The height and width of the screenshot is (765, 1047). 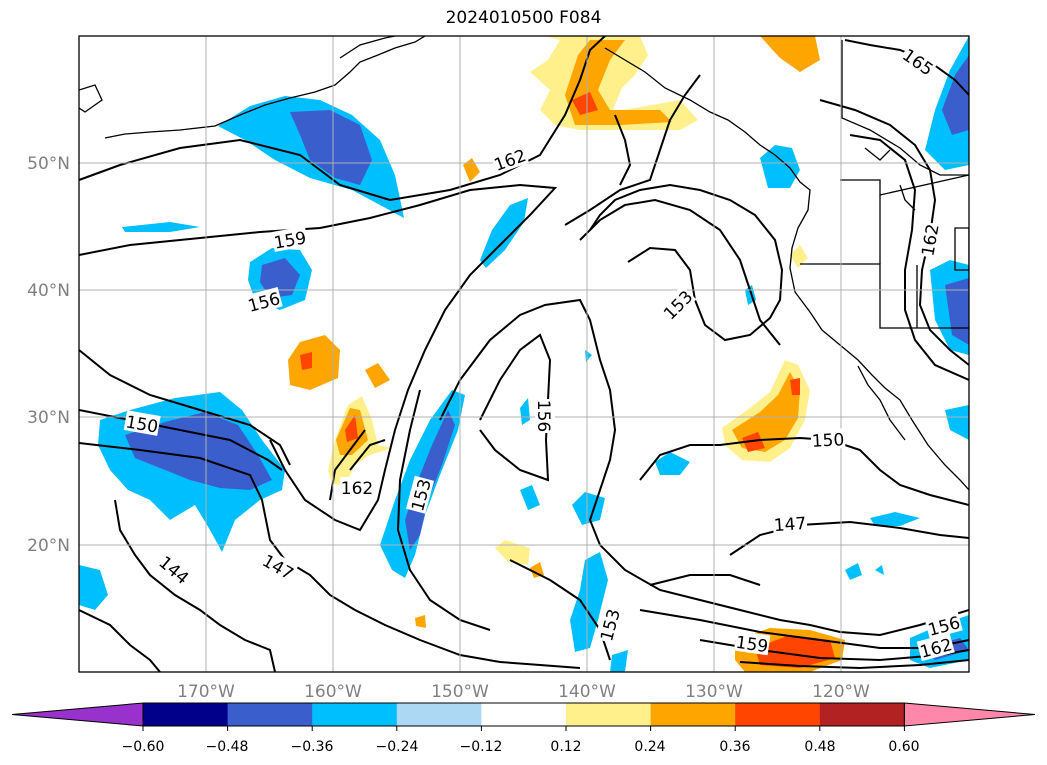 What do you see at coordinates (48, 164) in the screenshot?
I see `lat-label: 50°N` at bounding box center [48, 164].